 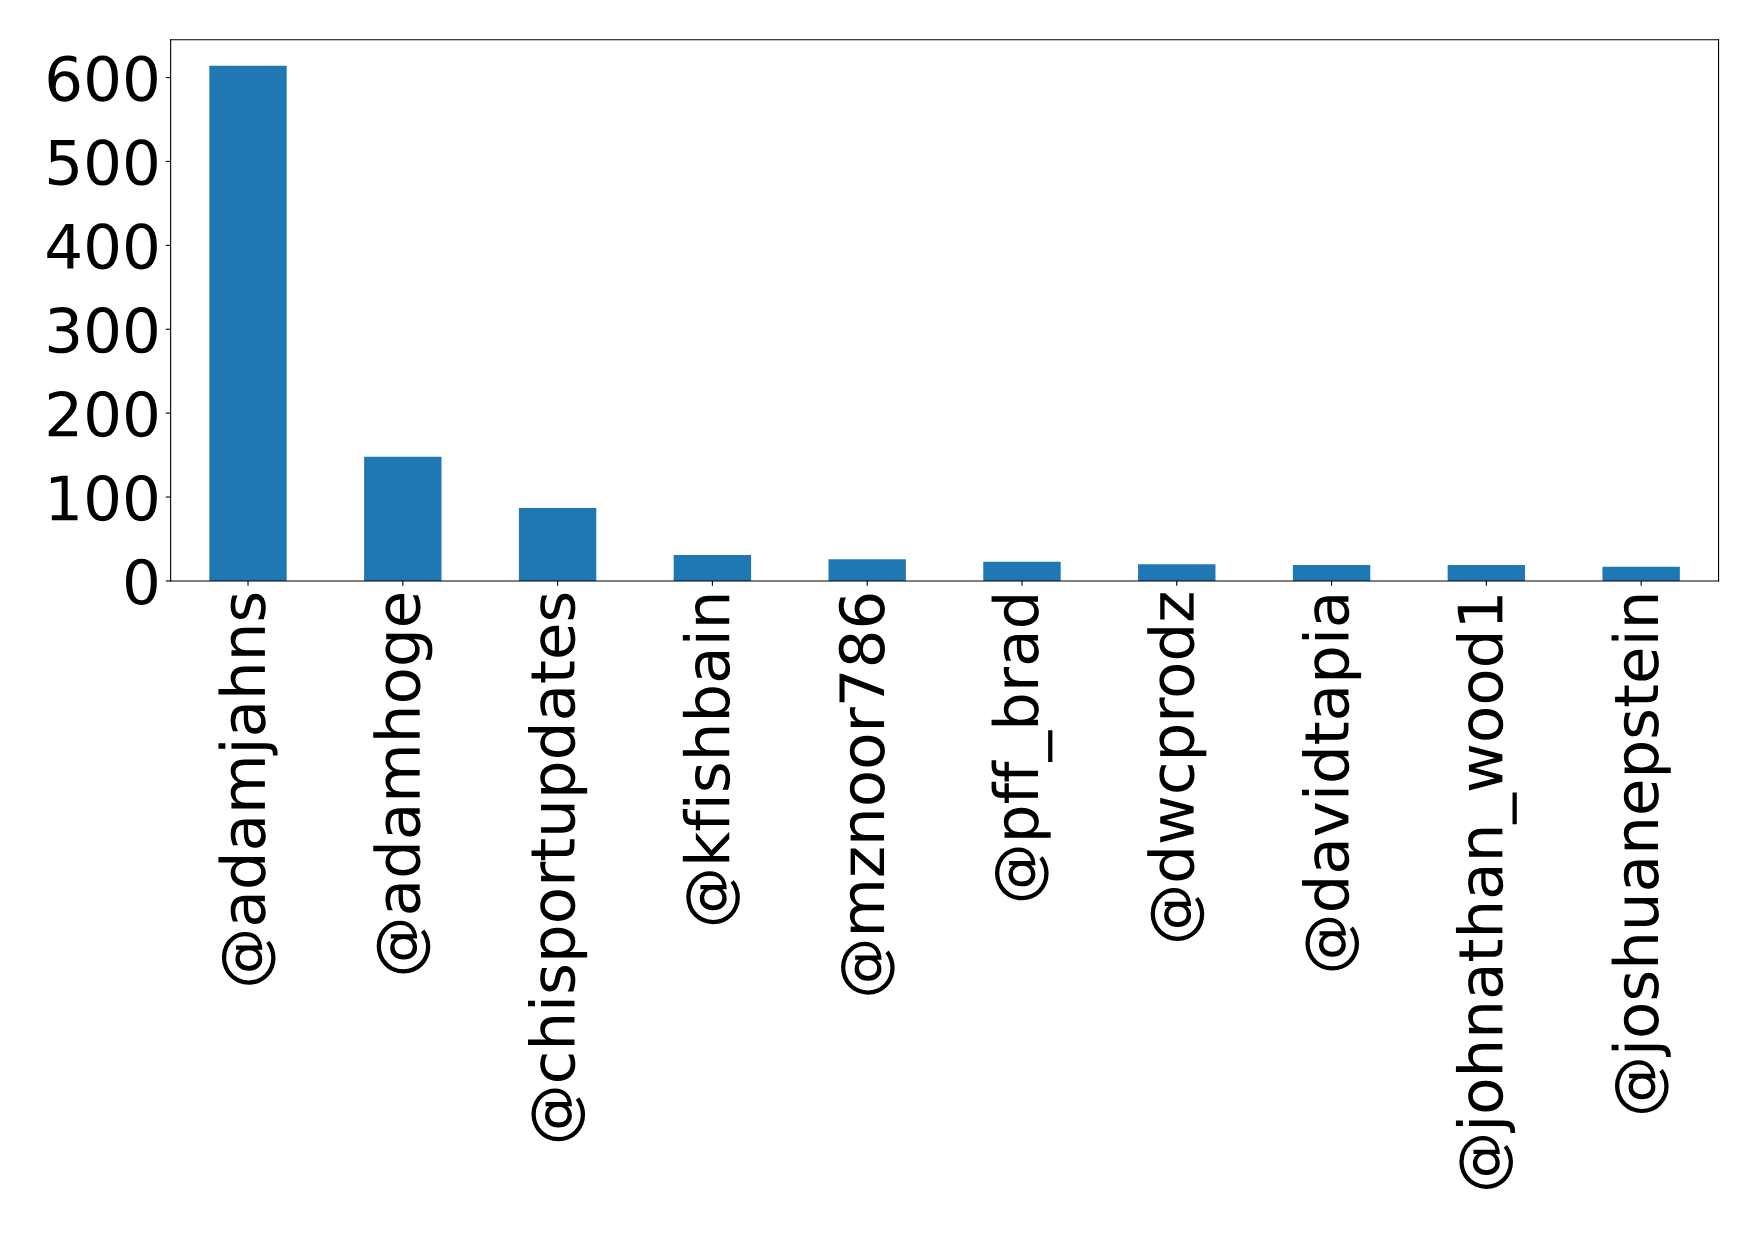 What do you see at coordinates (1641, 854) in the screenshot?
I see `x-tick-label: @joshuanepstein` at bounding box center [1641, 854].